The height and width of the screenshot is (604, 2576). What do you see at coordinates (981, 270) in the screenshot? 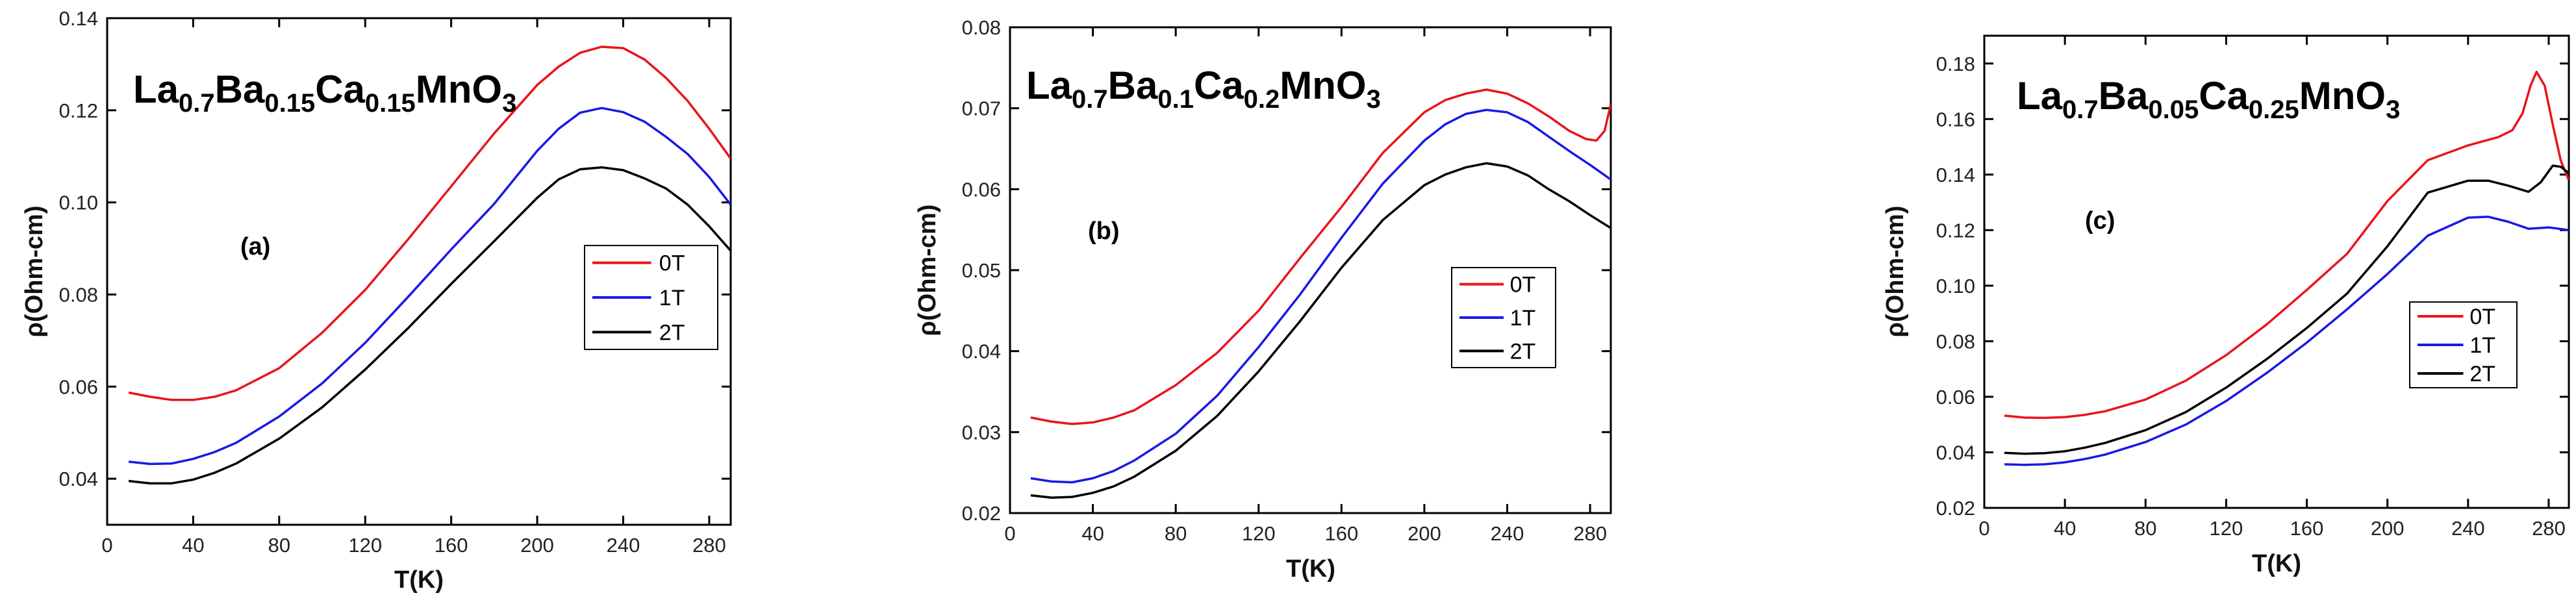
I see `y-tick-label: 0.05` at bounding box center [981, 270].